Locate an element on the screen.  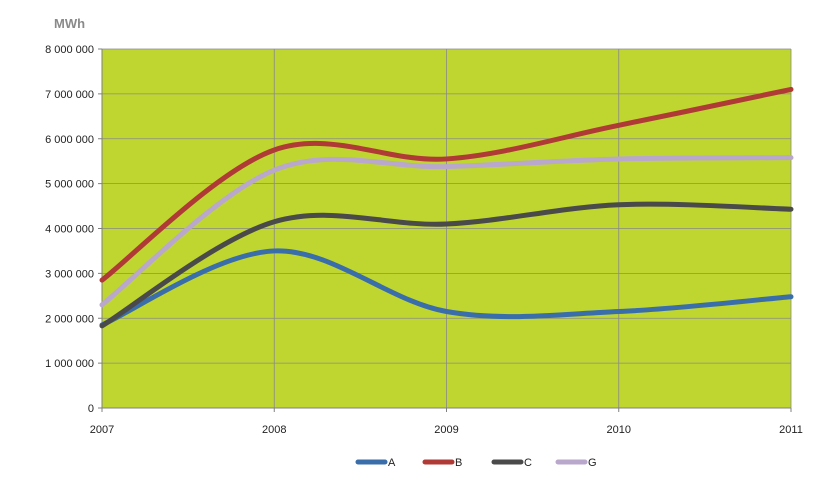
y-tick-label: 0 is located at coordinates (91, 409).